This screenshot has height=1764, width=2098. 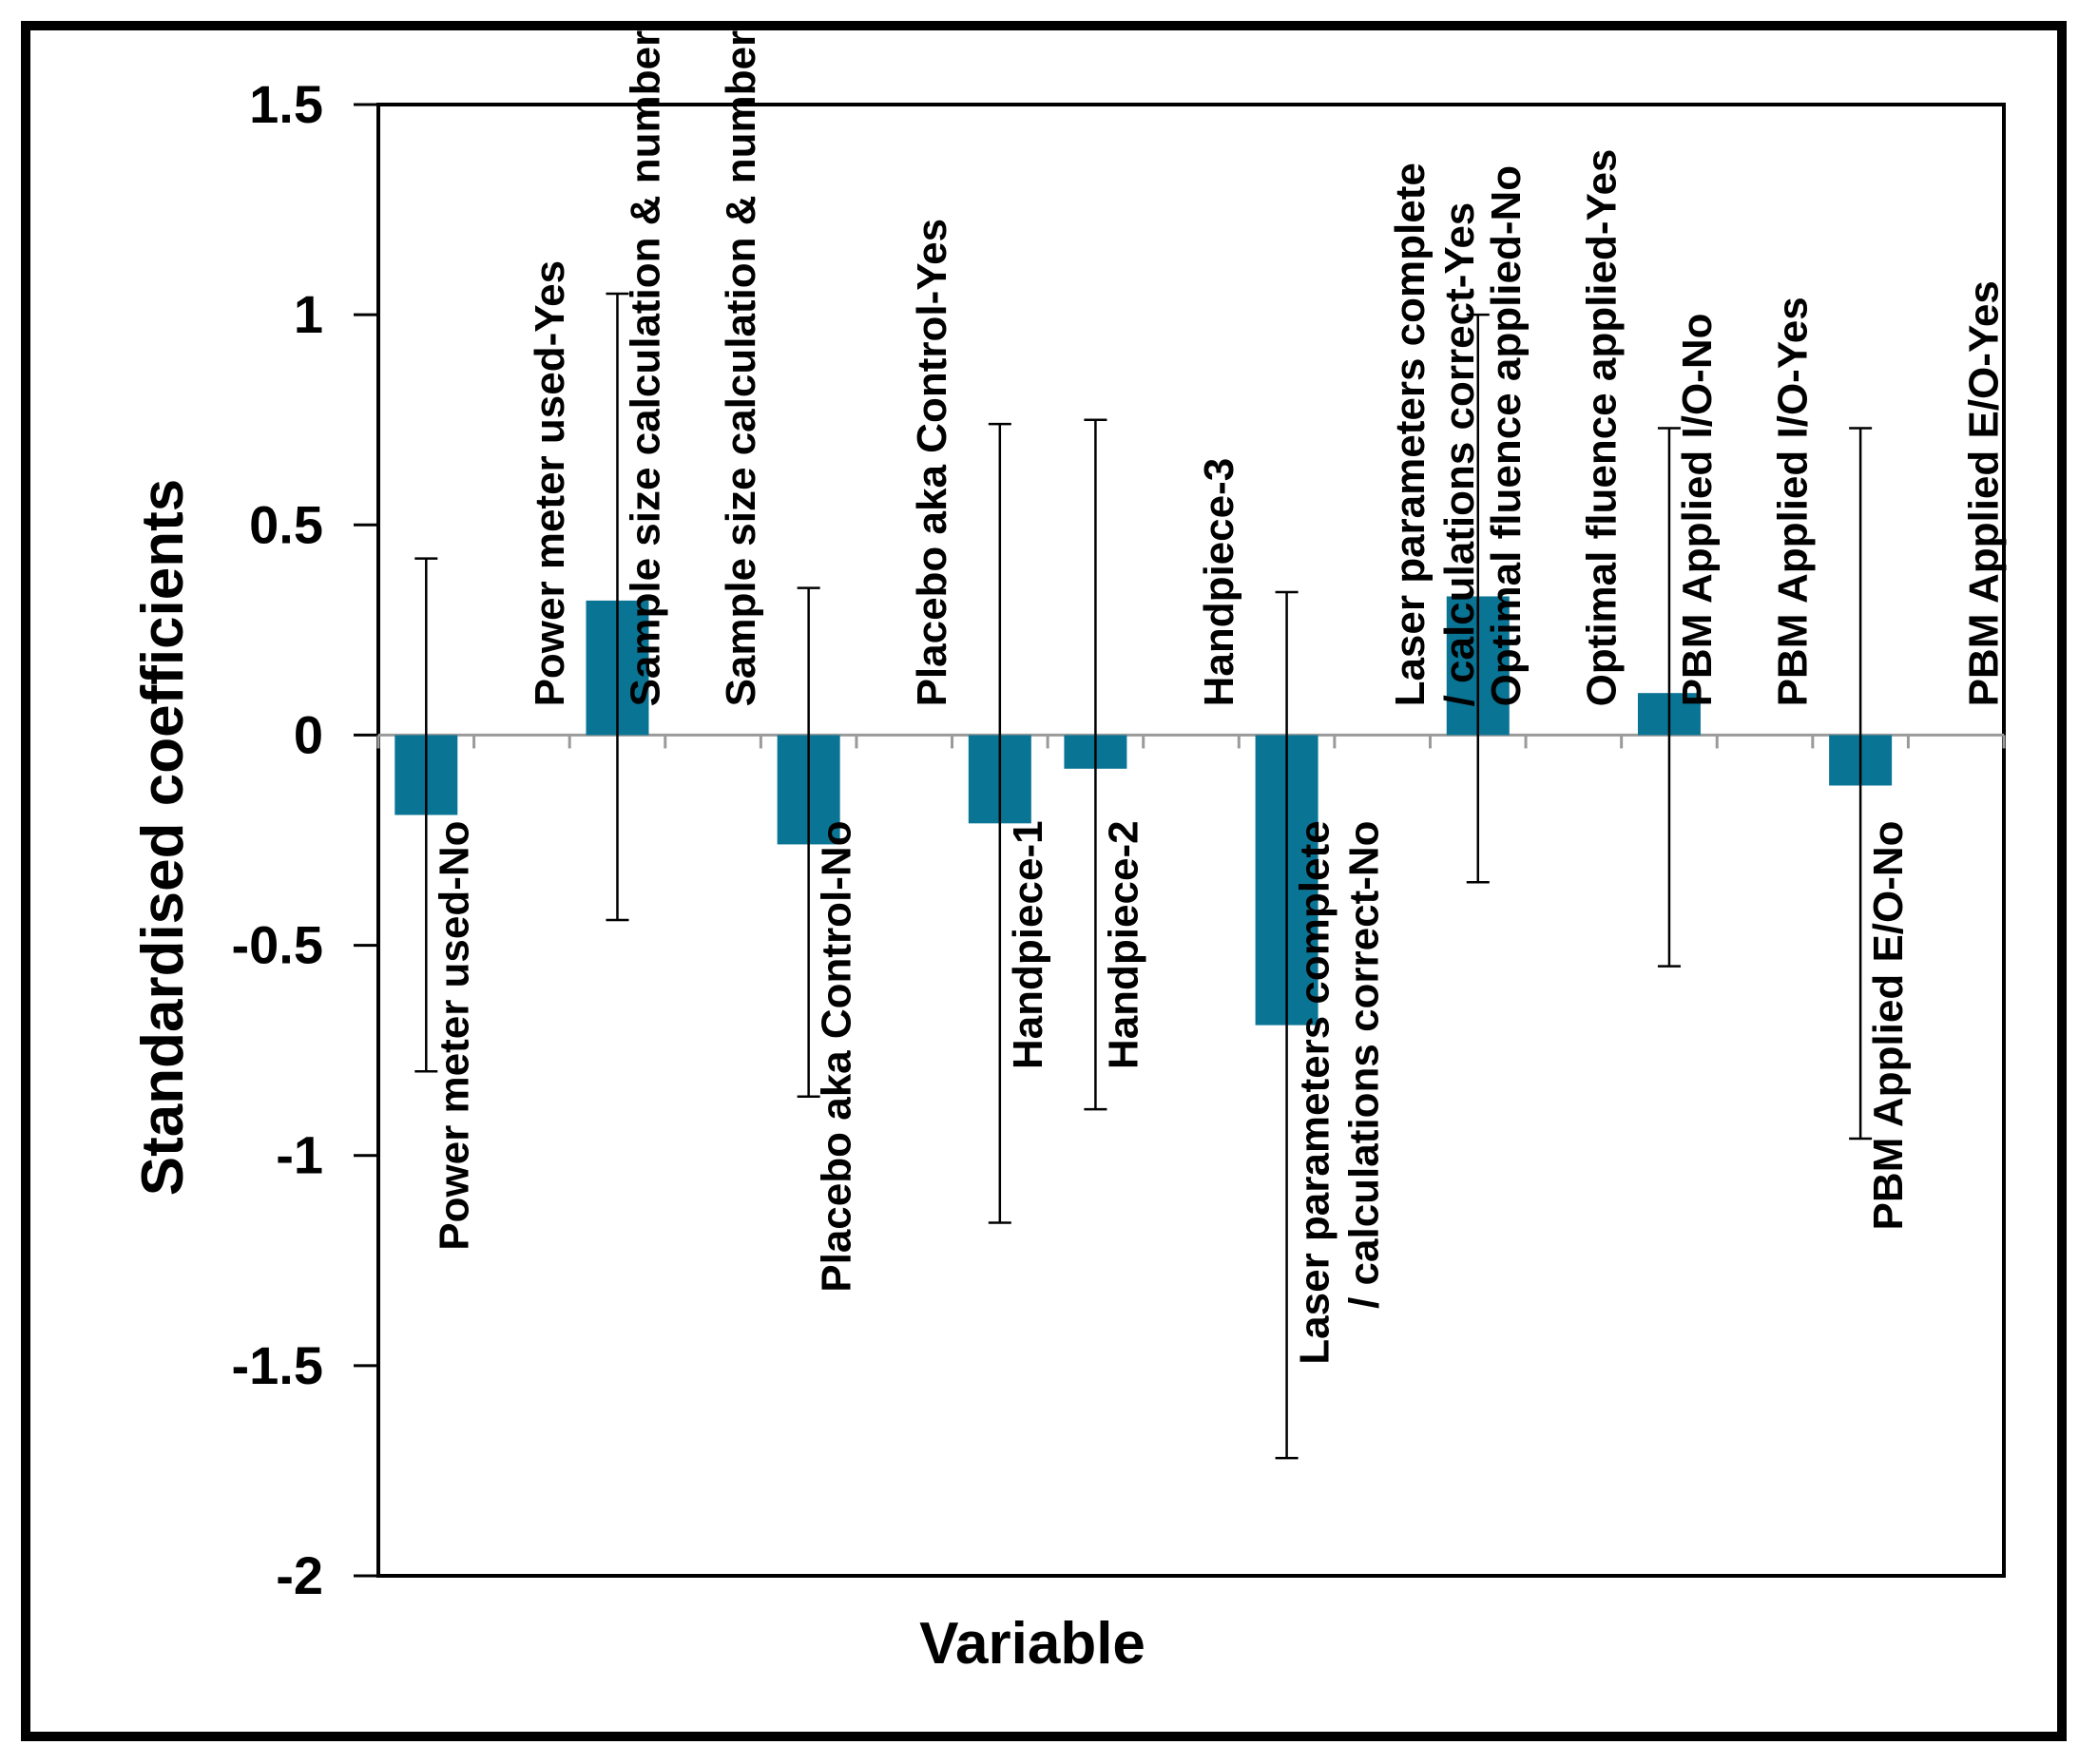 I want to click on y-axis-title: Standardised coefficients, so click(x=163, y=838).